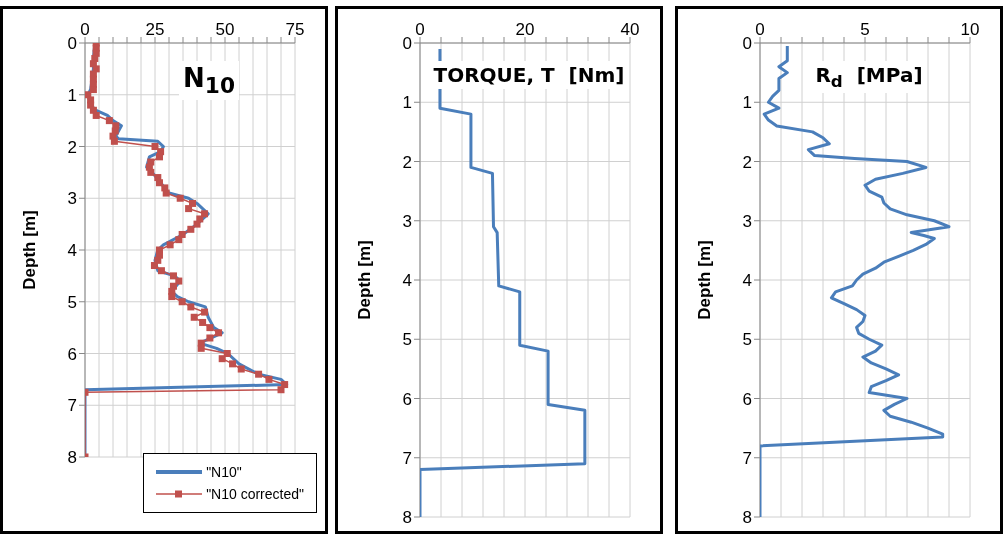 Image resolution: width=1006 pixels, height=538 pixels. What do you see at coordinates (869, 77) in the screenshot?
I see `text: R$_{d}$ [MPa]` at bounding box center [869, 77].